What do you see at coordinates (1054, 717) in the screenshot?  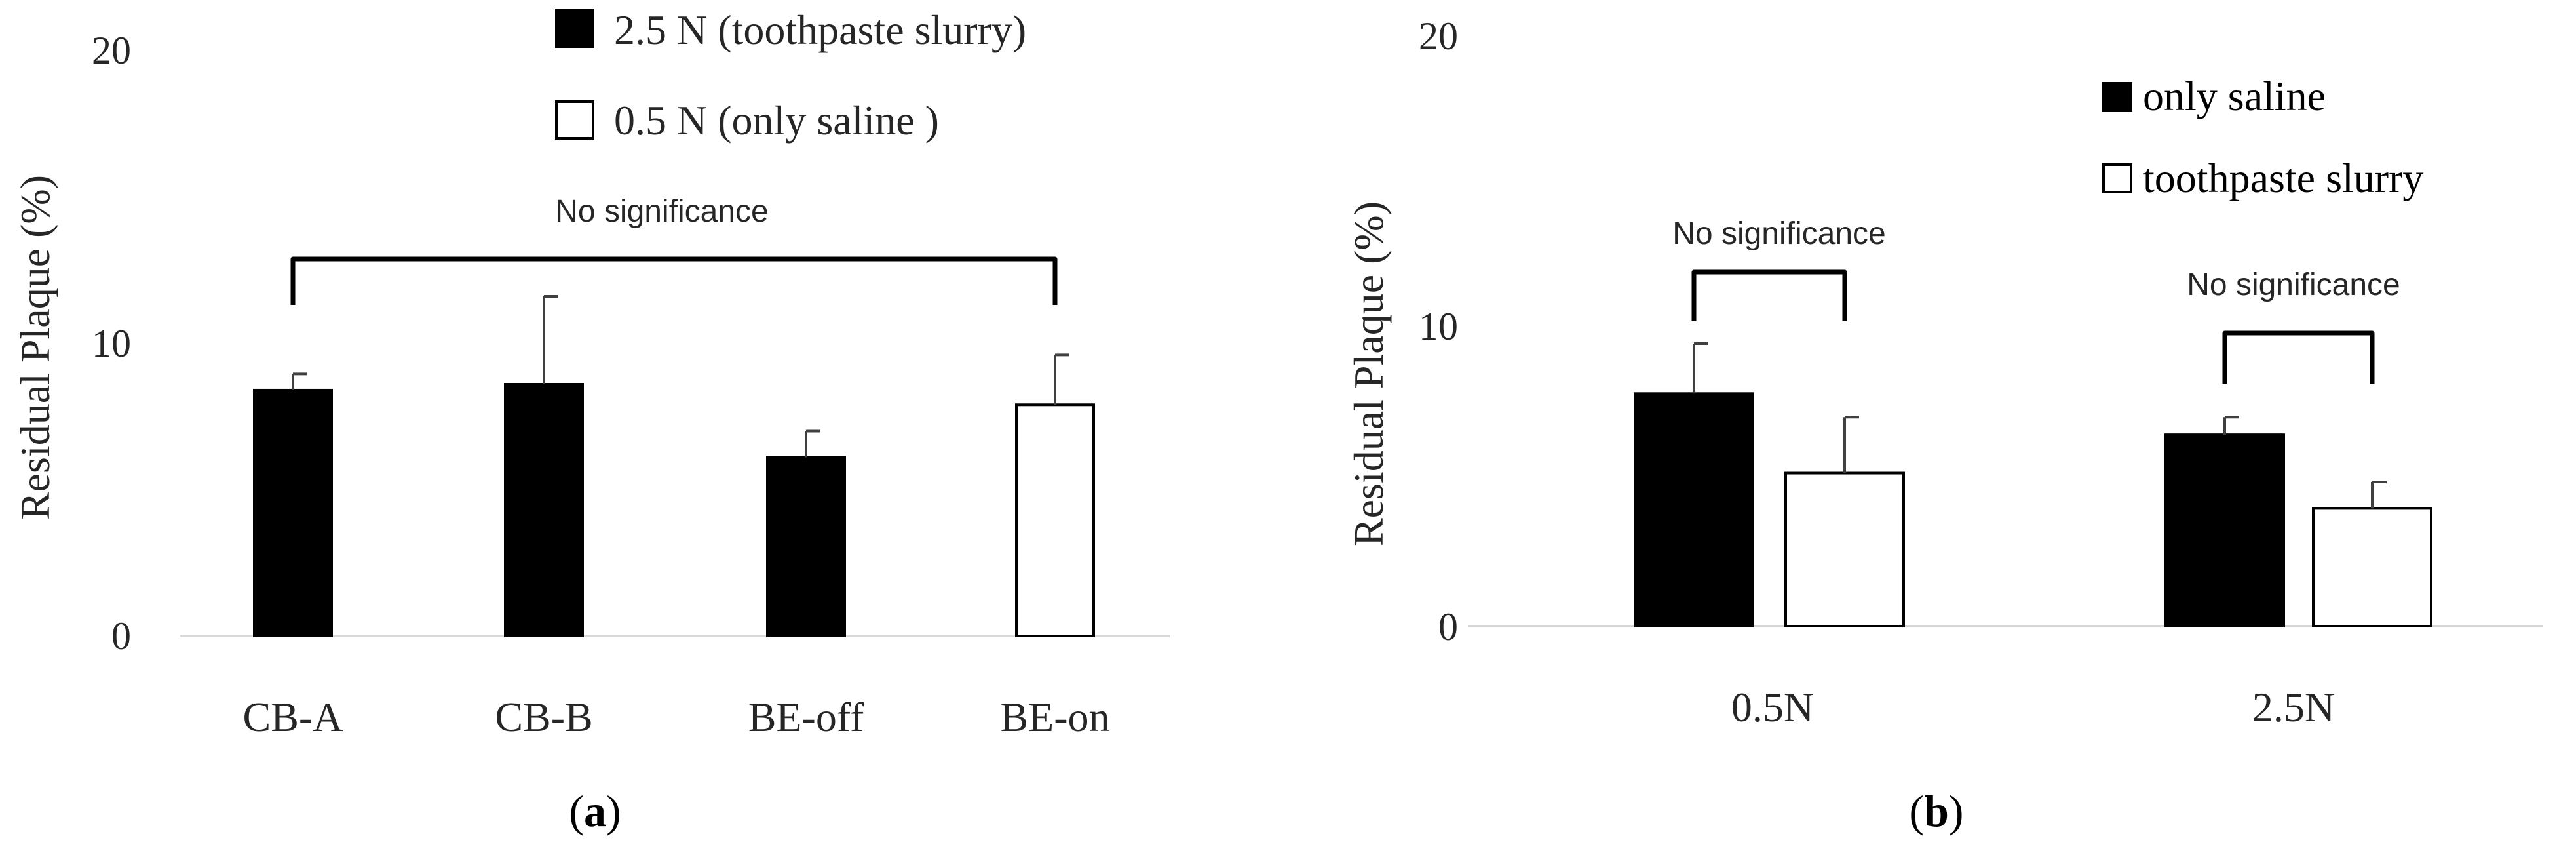 I see `x-tick-label: BE-on` at bounding box center [1054, 717].